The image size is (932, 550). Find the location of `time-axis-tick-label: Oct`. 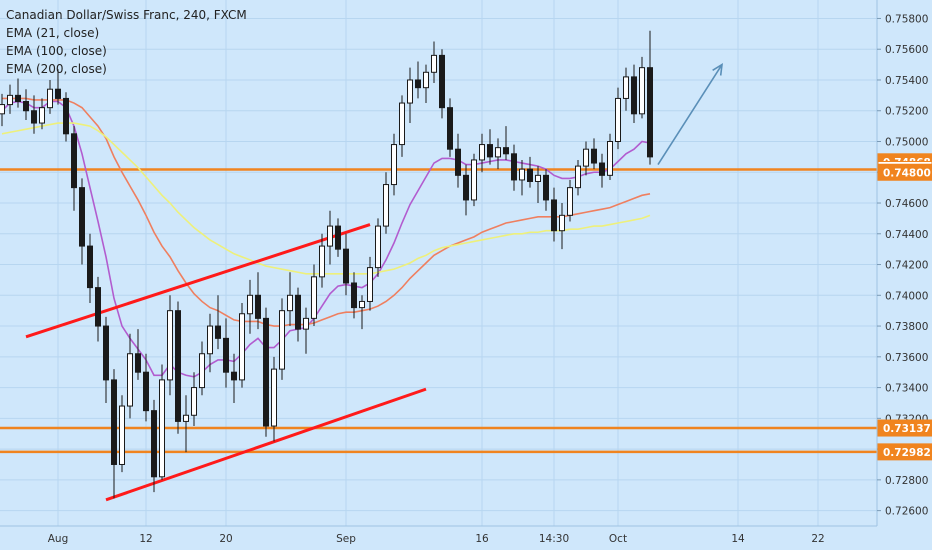

time-axis-tick-label: Oct is located at coordinates (618, 539).